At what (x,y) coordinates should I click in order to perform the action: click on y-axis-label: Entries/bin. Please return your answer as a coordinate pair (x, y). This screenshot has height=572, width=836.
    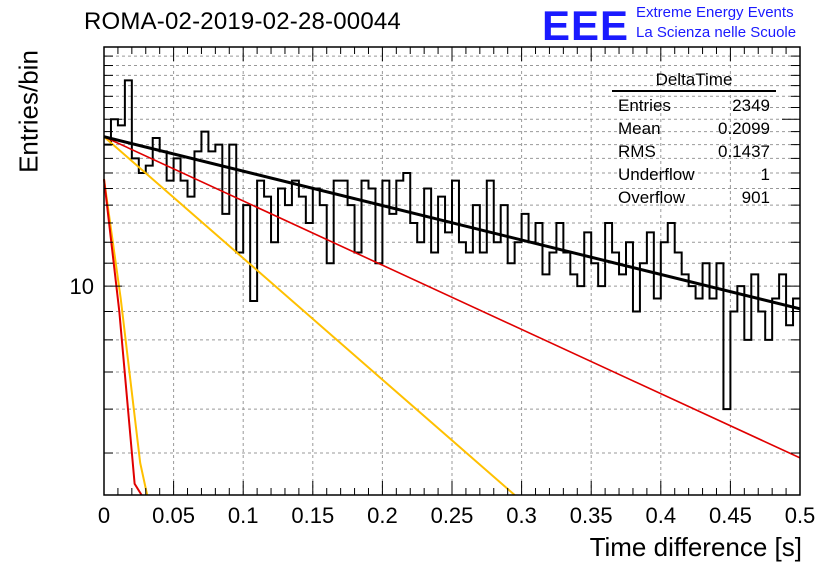
    Looking at the image, I should click on (28, 111).